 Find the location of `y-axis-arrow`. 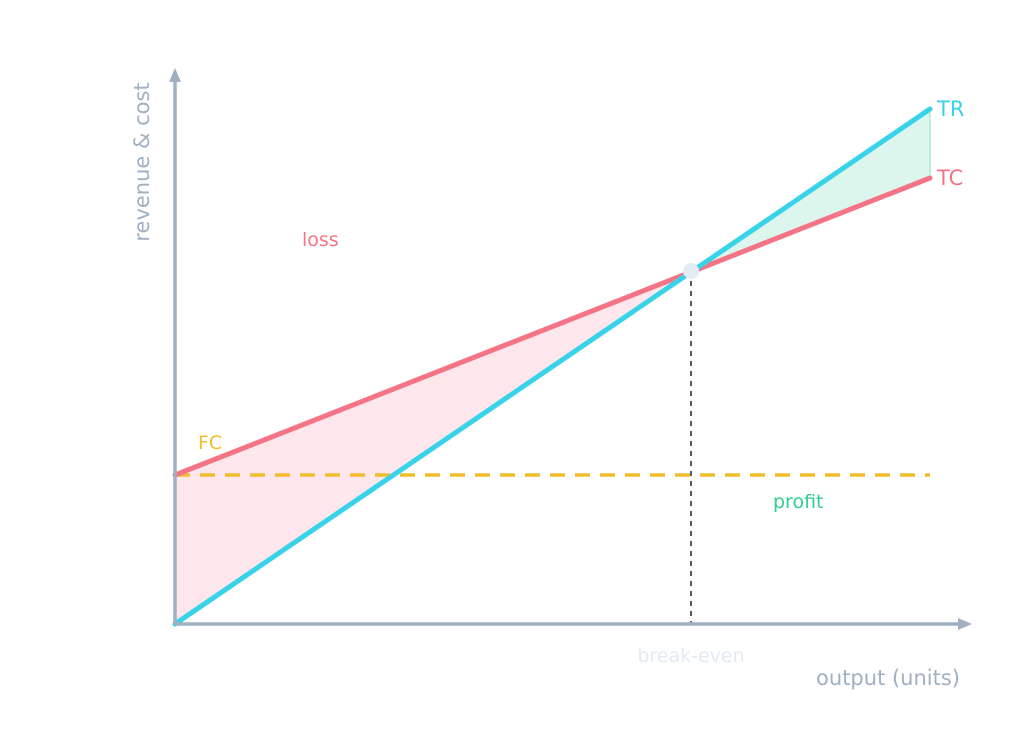

y-axis-arrow is located at coordinates (175, 75).